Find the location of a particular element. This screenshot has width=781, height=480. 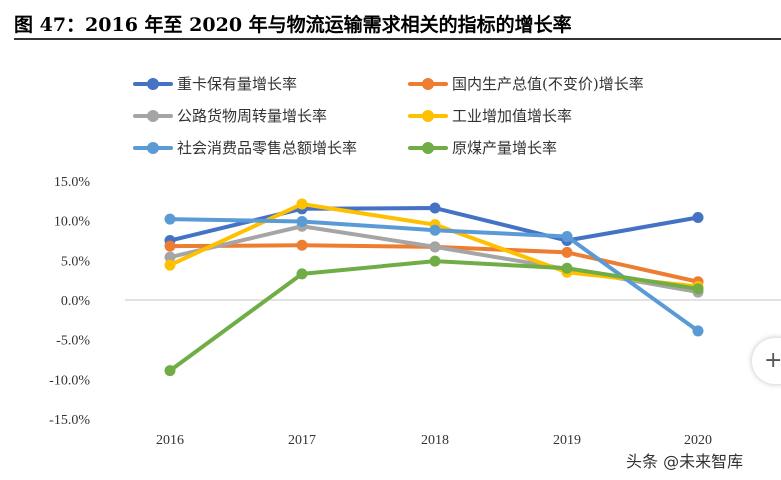

legend-label: 社会消费品零售总额增长率 is located at coordinates (267, 148).